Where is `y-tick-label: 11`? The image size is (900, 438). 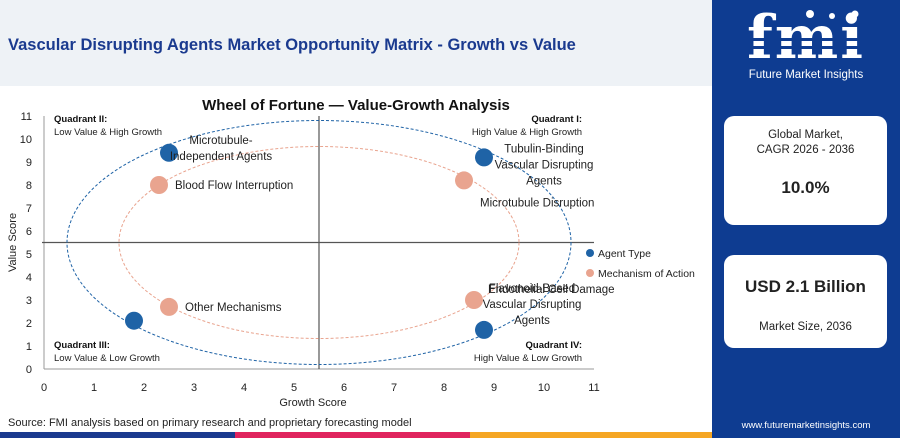
y-tick-label: 11 is located at coordinates (26, 117).